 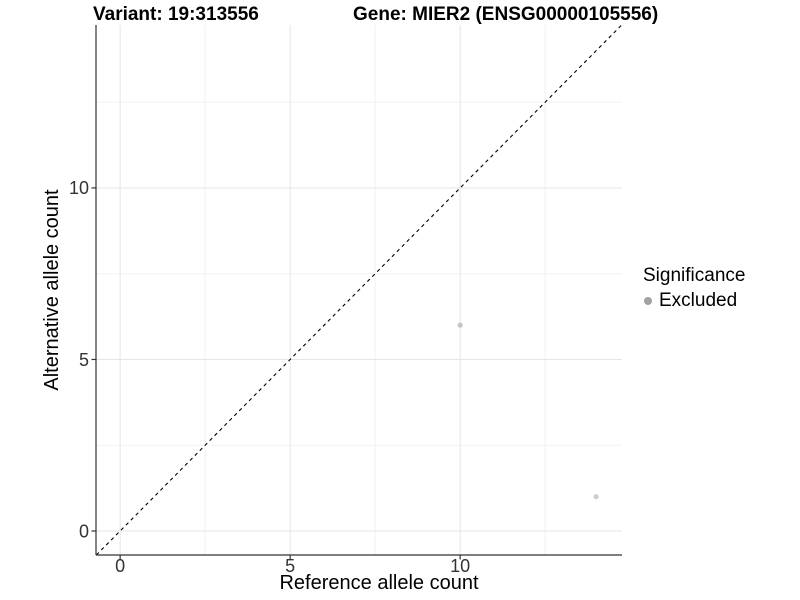 I want to click on plot-title-variant: Variant: 19:313556, so click(x=176, y=14).